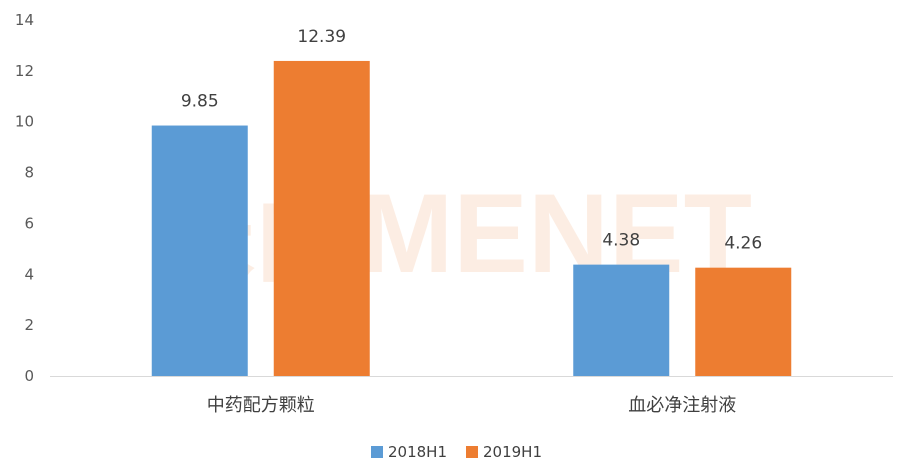 The height and width of the screenshot is (473, 910). I want to click on legend-label: 2018H1, so click(417, 452).